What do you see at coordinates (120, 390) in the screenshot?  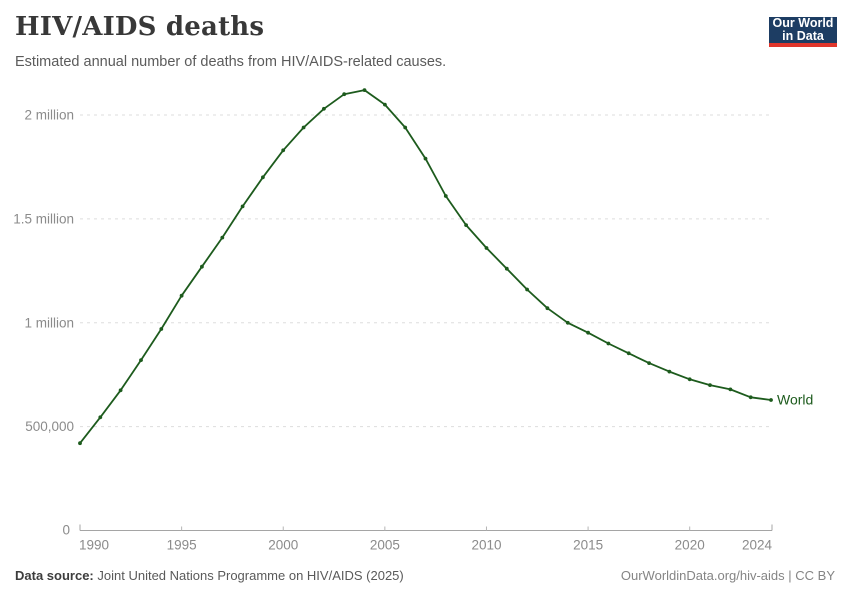 I see `data-point-1992` at bounding box center [120, 390].